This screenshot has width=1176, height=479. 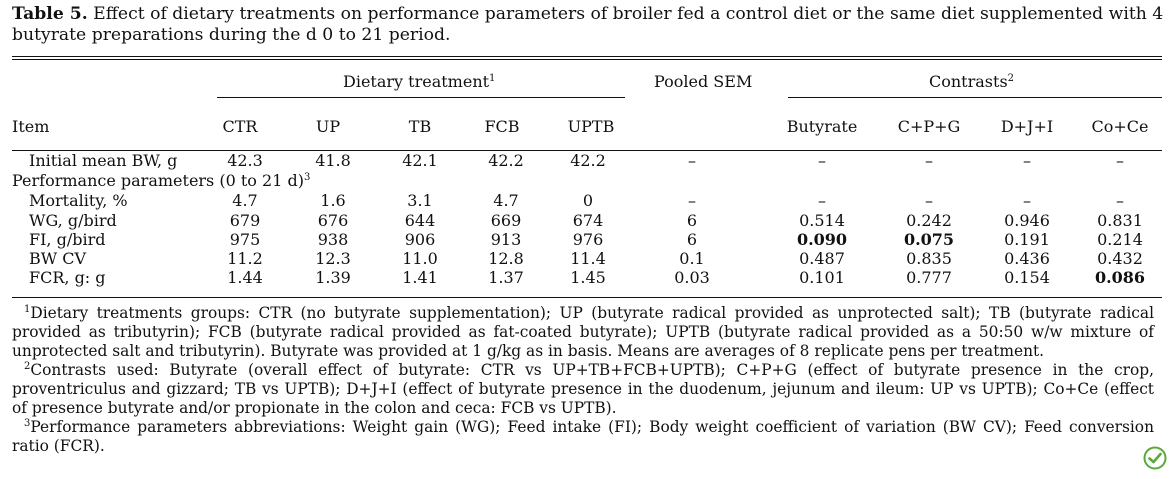 I want to click on value-cell: 11.2, so click(x=245, y=258).